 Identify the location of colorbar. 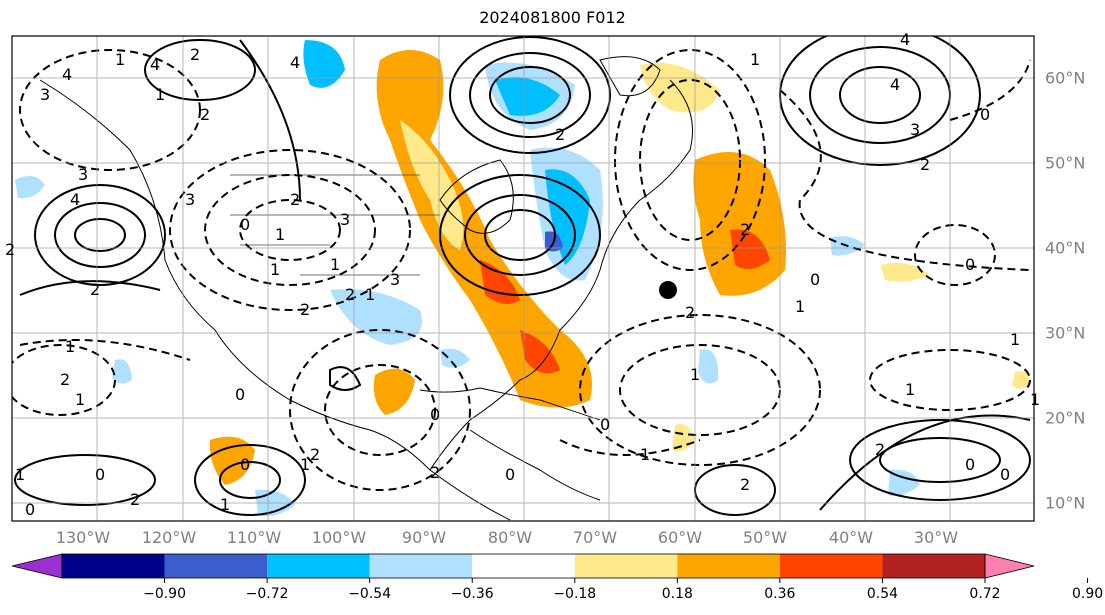
(550, 568).